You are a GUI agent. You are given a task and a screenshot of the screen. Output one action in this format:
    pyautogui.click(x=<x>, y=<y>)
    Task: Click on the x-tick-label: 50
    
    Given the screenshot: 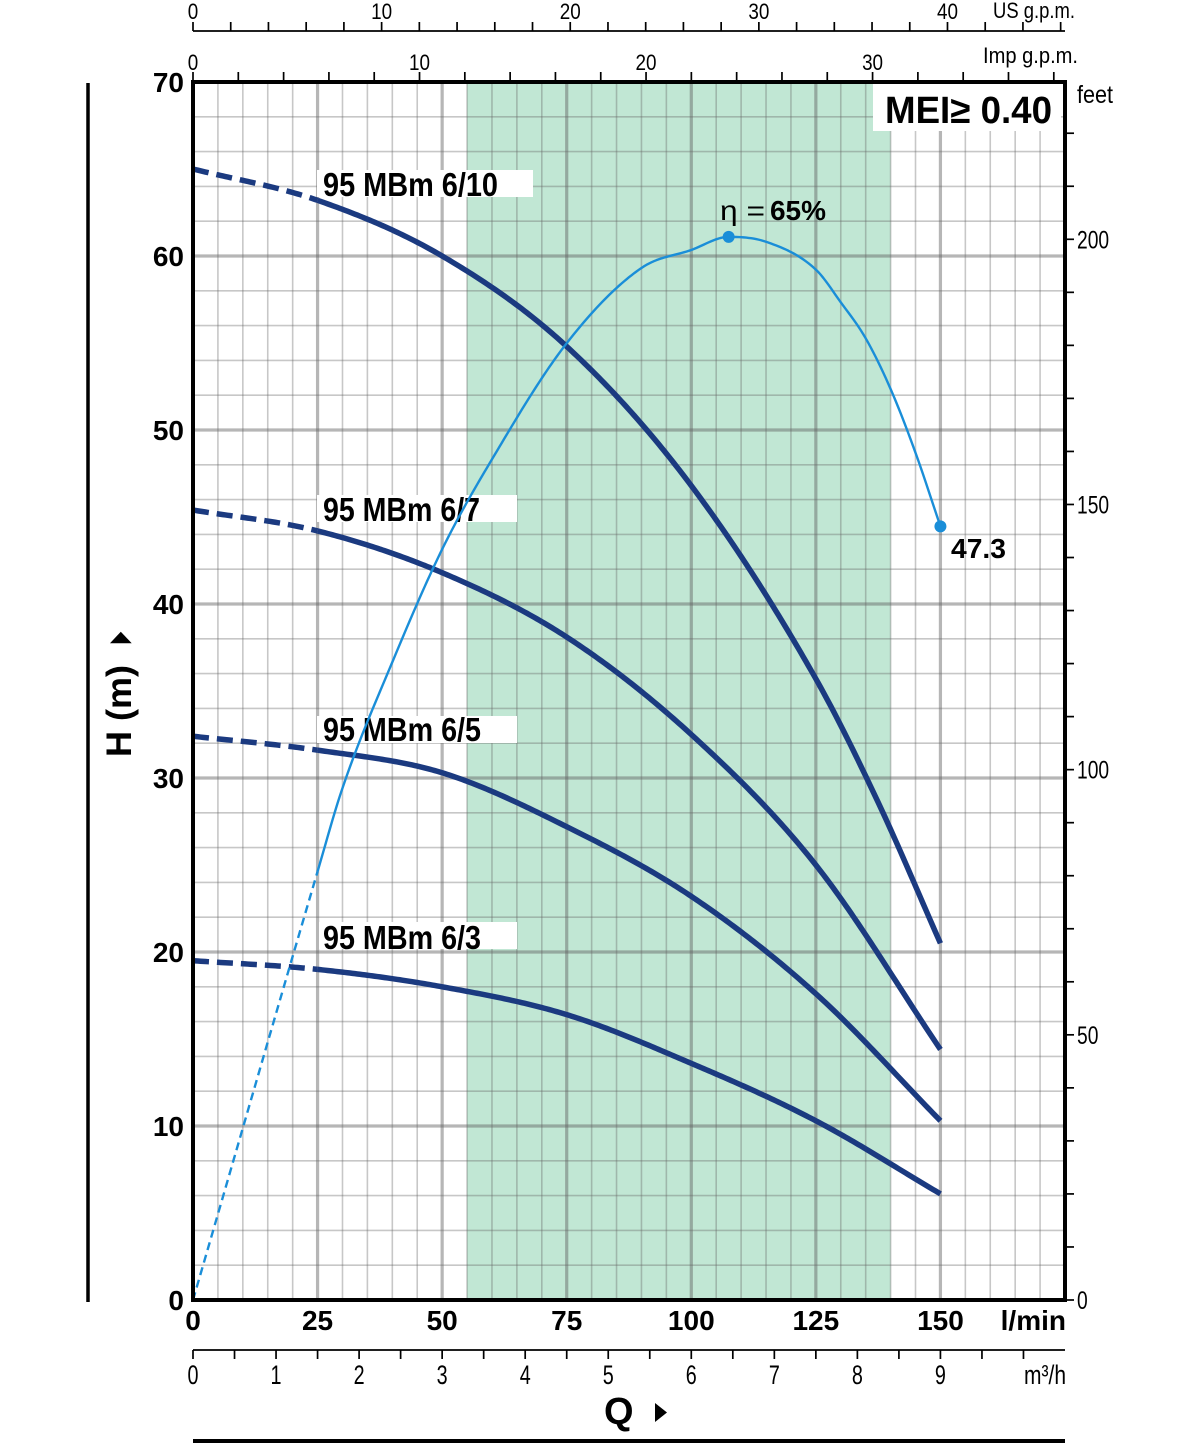 What is the action you would take?
    pyautogui.click(x=442, y=1320)
    